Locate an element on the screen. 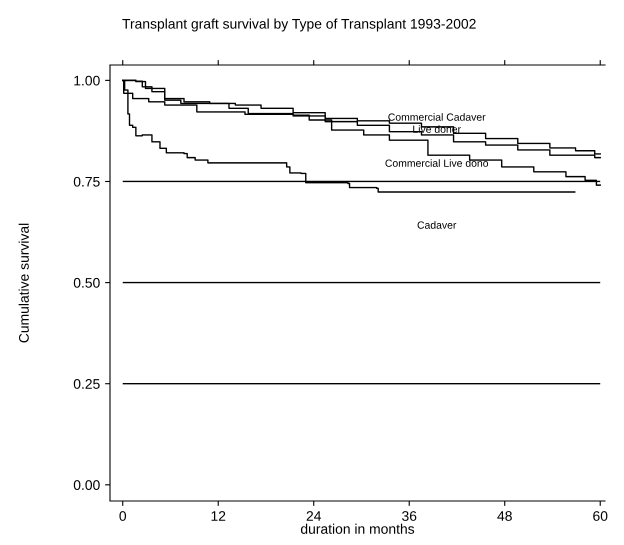  y-tick-label: 0.50 is located at coordinates (87, 283).